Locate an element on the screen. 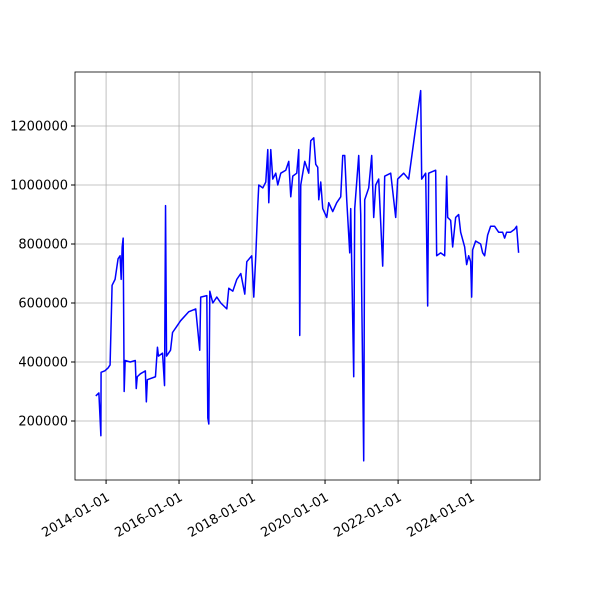 The height and width of the screenshot is (600, 600). y-tick-label: 1000000 is located at coordinates (39, 185).